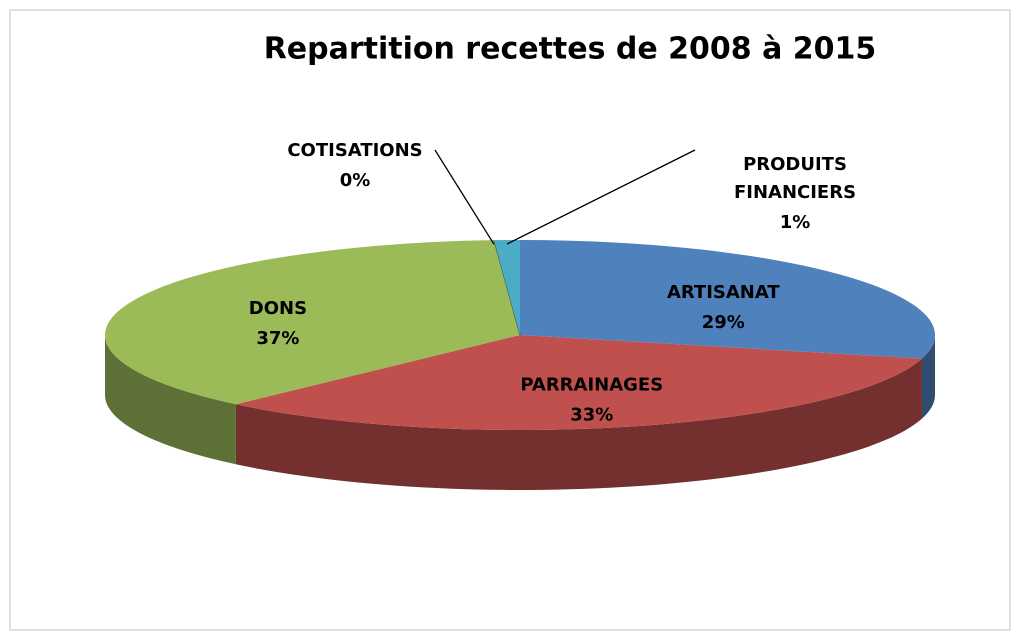 This screenshot has height=640, width=1020. I want to click on data-label: PARRAINAGES 33%, so click(591, 400).